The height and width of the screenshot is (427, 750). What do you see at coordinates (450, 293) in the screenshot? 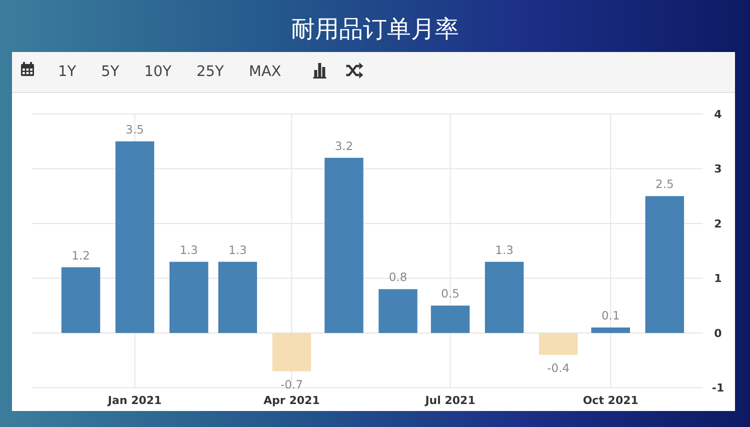
I see `data-label: 0.5` at bounding box center [450, 293].